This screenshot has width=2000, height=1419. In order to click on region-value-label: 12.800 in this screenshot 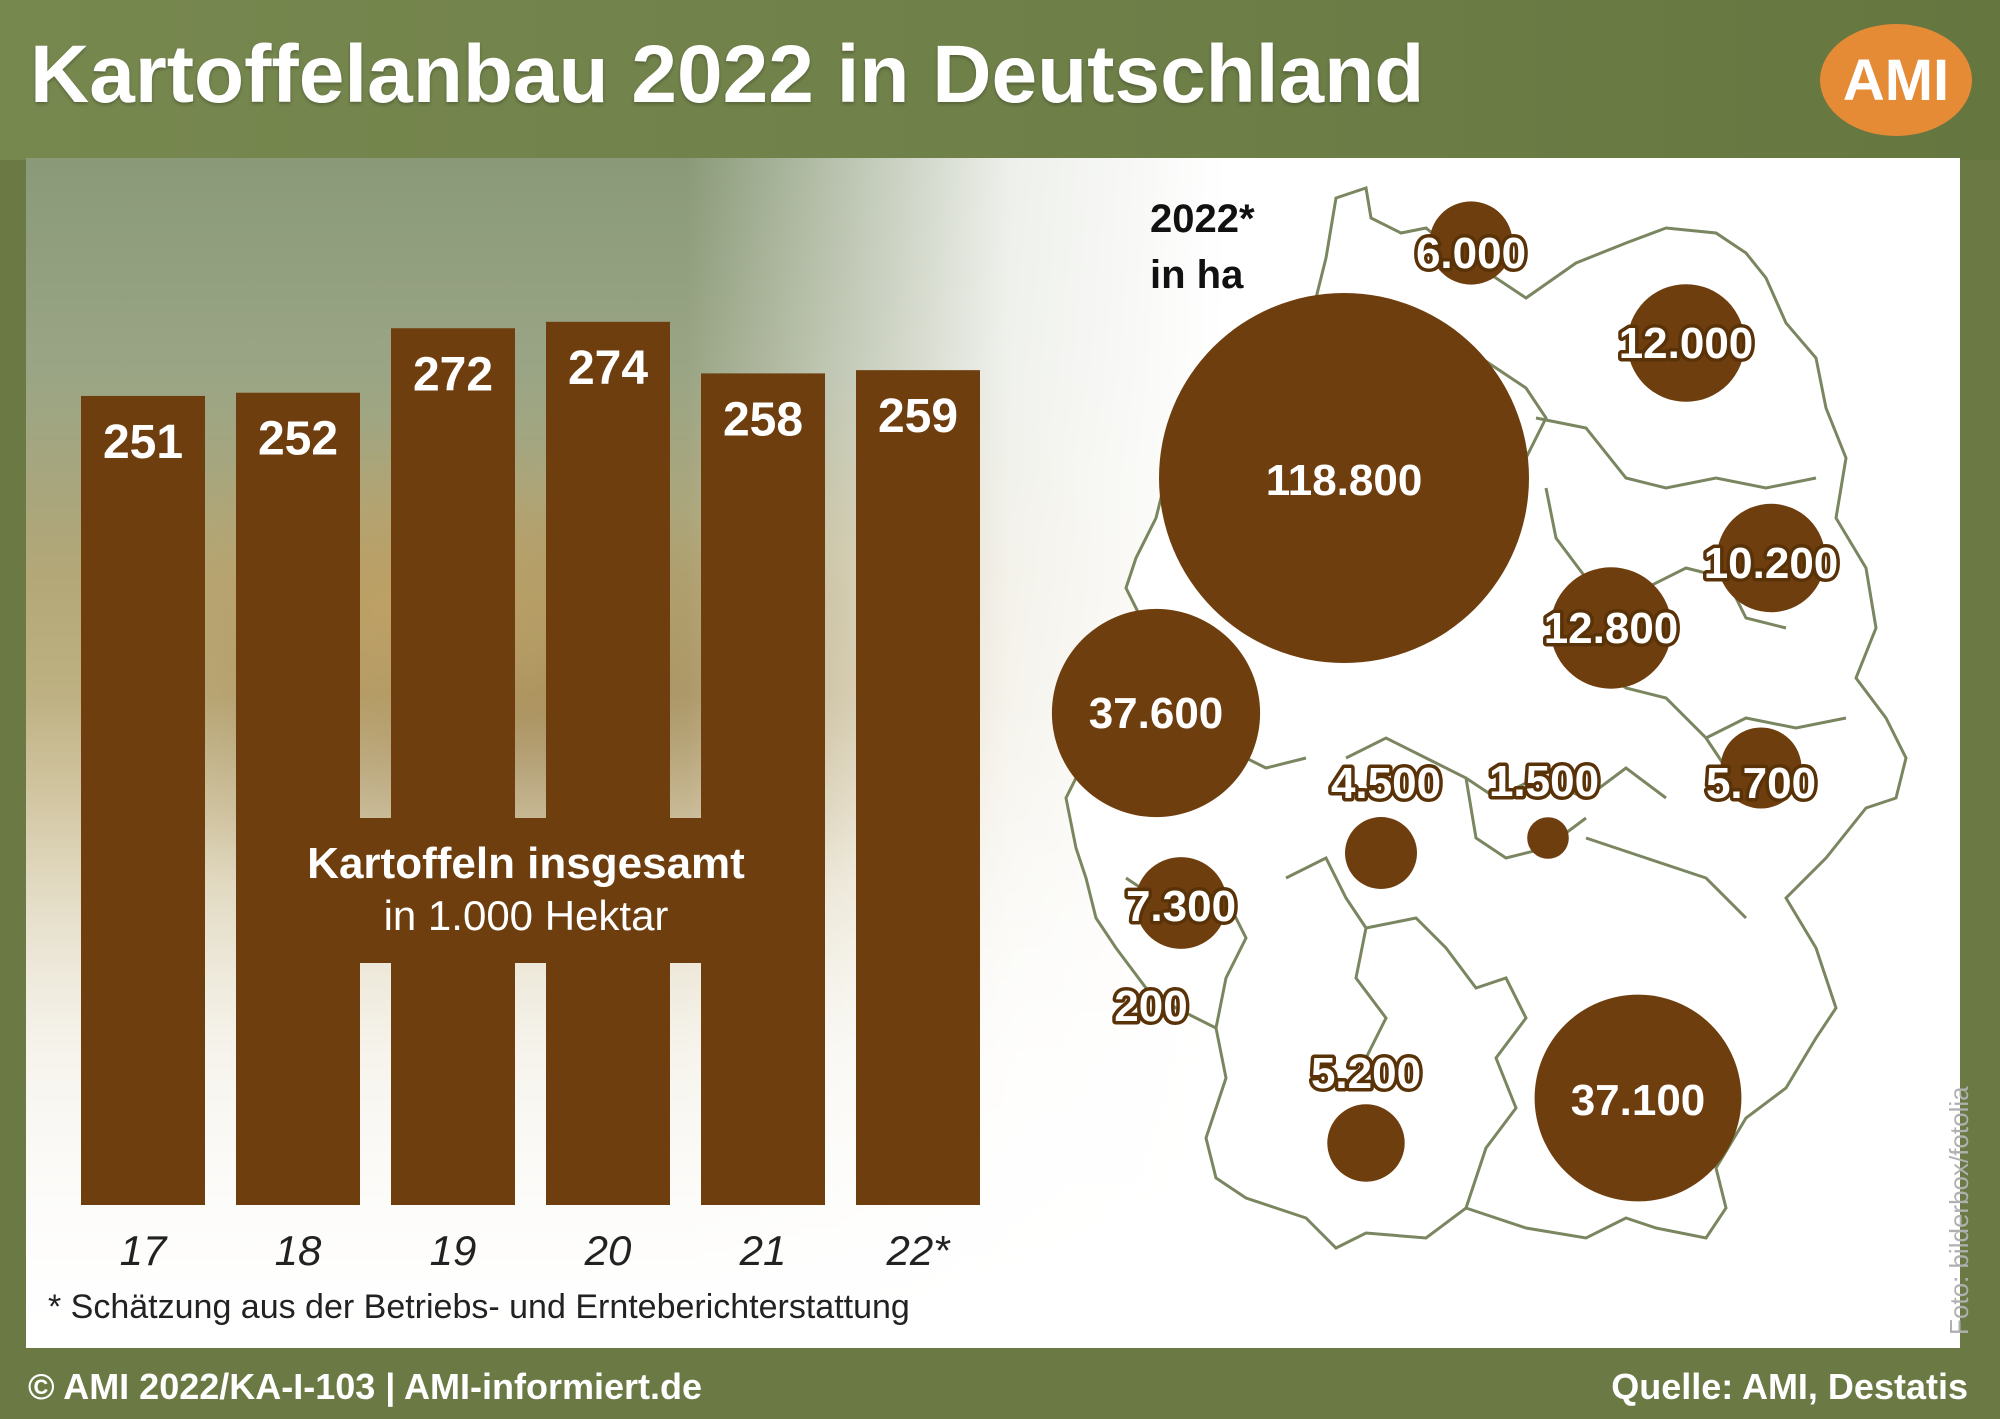, I will do `click(1611, 628)`.